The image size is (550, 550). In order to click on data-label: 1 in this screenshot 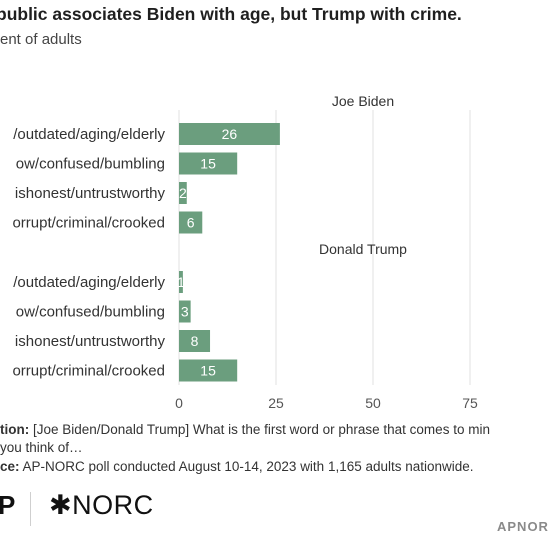, I will do `click(181, 282)`.